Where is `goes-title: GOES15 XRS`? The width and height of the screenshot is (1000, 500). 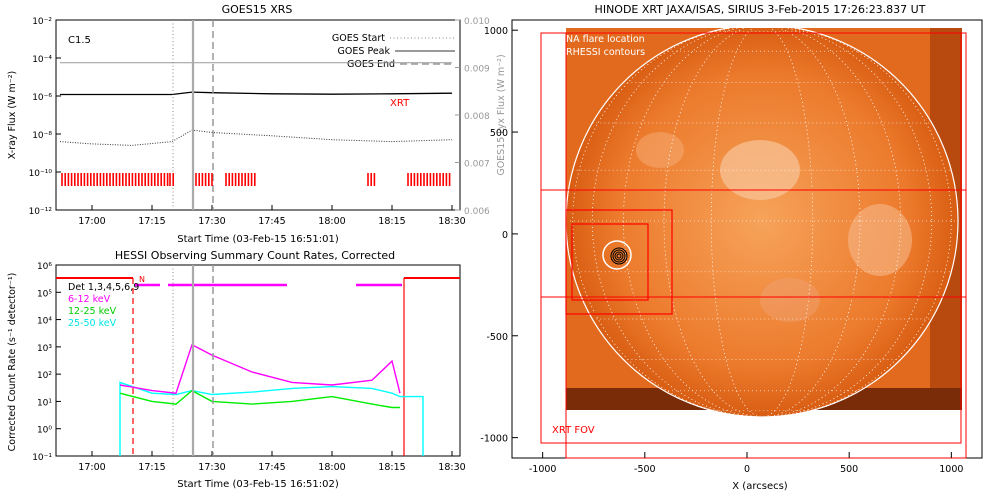
goes-title: GOES15 XRS is located at coordinates (257, 9).